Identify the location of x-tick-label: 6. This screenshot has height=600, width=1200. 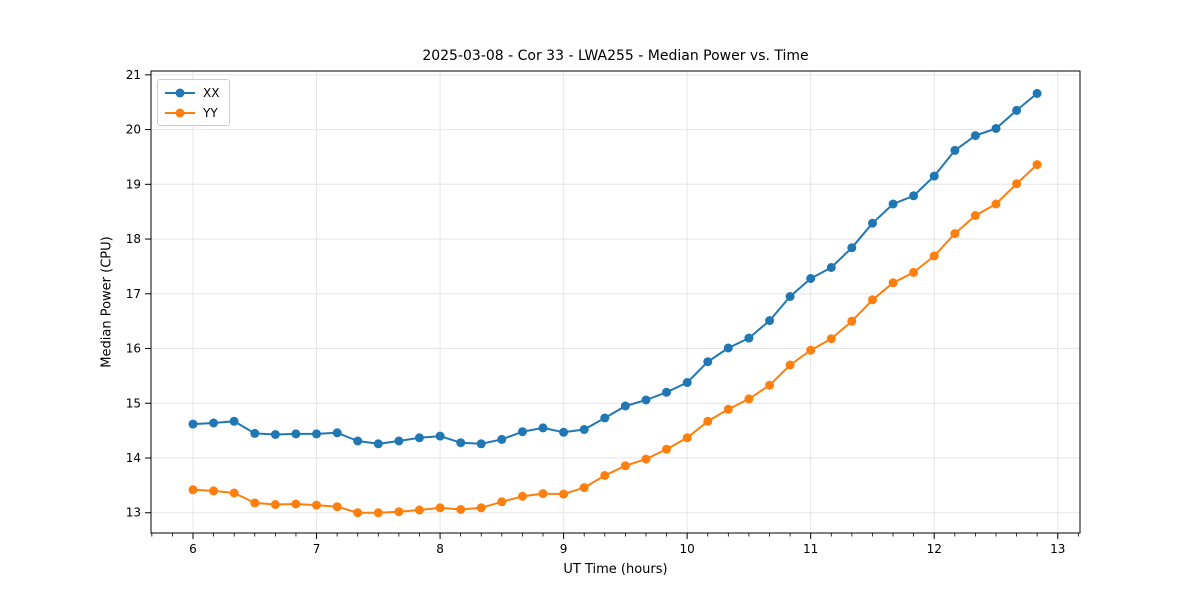
(193, 549).